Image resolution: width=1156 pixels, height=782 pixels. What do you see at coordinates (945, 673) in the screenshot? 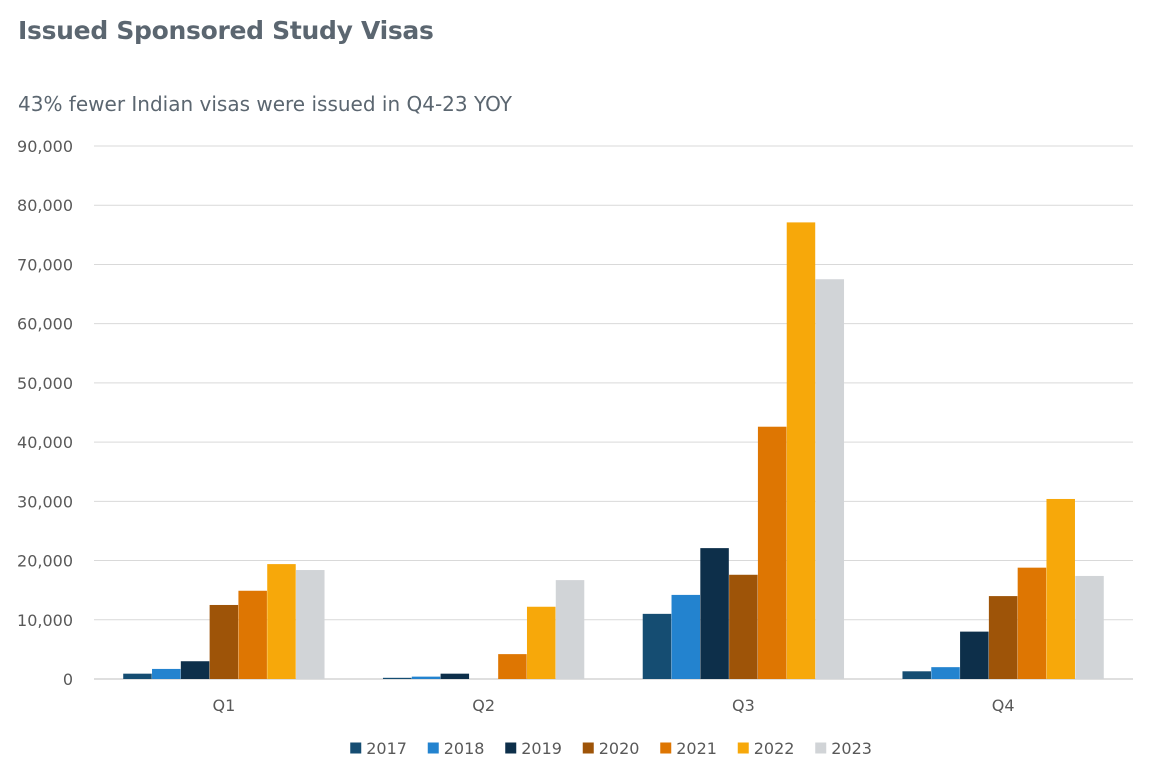
I see `bar-q4-2018` at bounding box center [945, 673].